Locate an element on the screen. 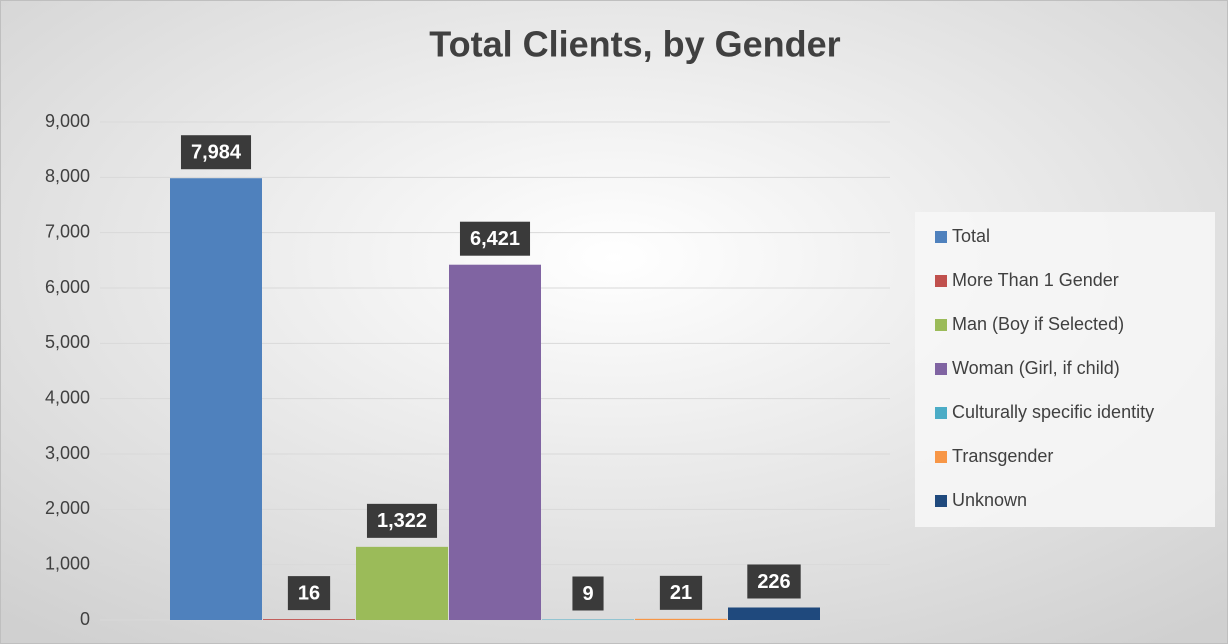 The height and width of the screenshot is (644, 1228). y-tick-label: 7,000 is located at coordinates (67, 231).